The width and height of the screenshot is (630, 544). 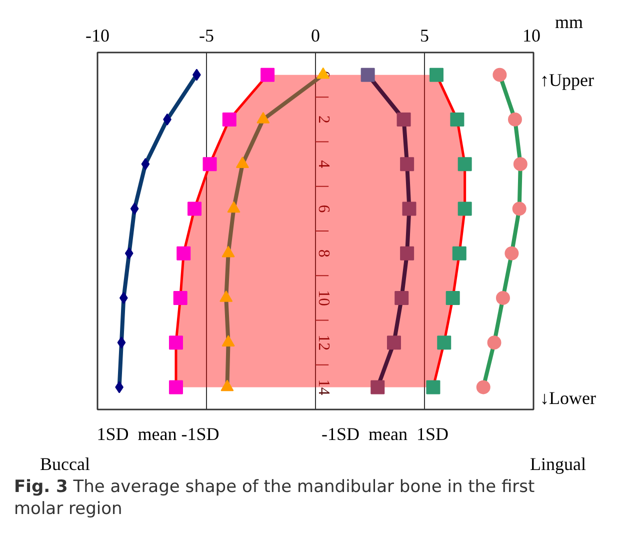 I want to click on text: -1SD mean 1SD, so click(x=385, y=434).